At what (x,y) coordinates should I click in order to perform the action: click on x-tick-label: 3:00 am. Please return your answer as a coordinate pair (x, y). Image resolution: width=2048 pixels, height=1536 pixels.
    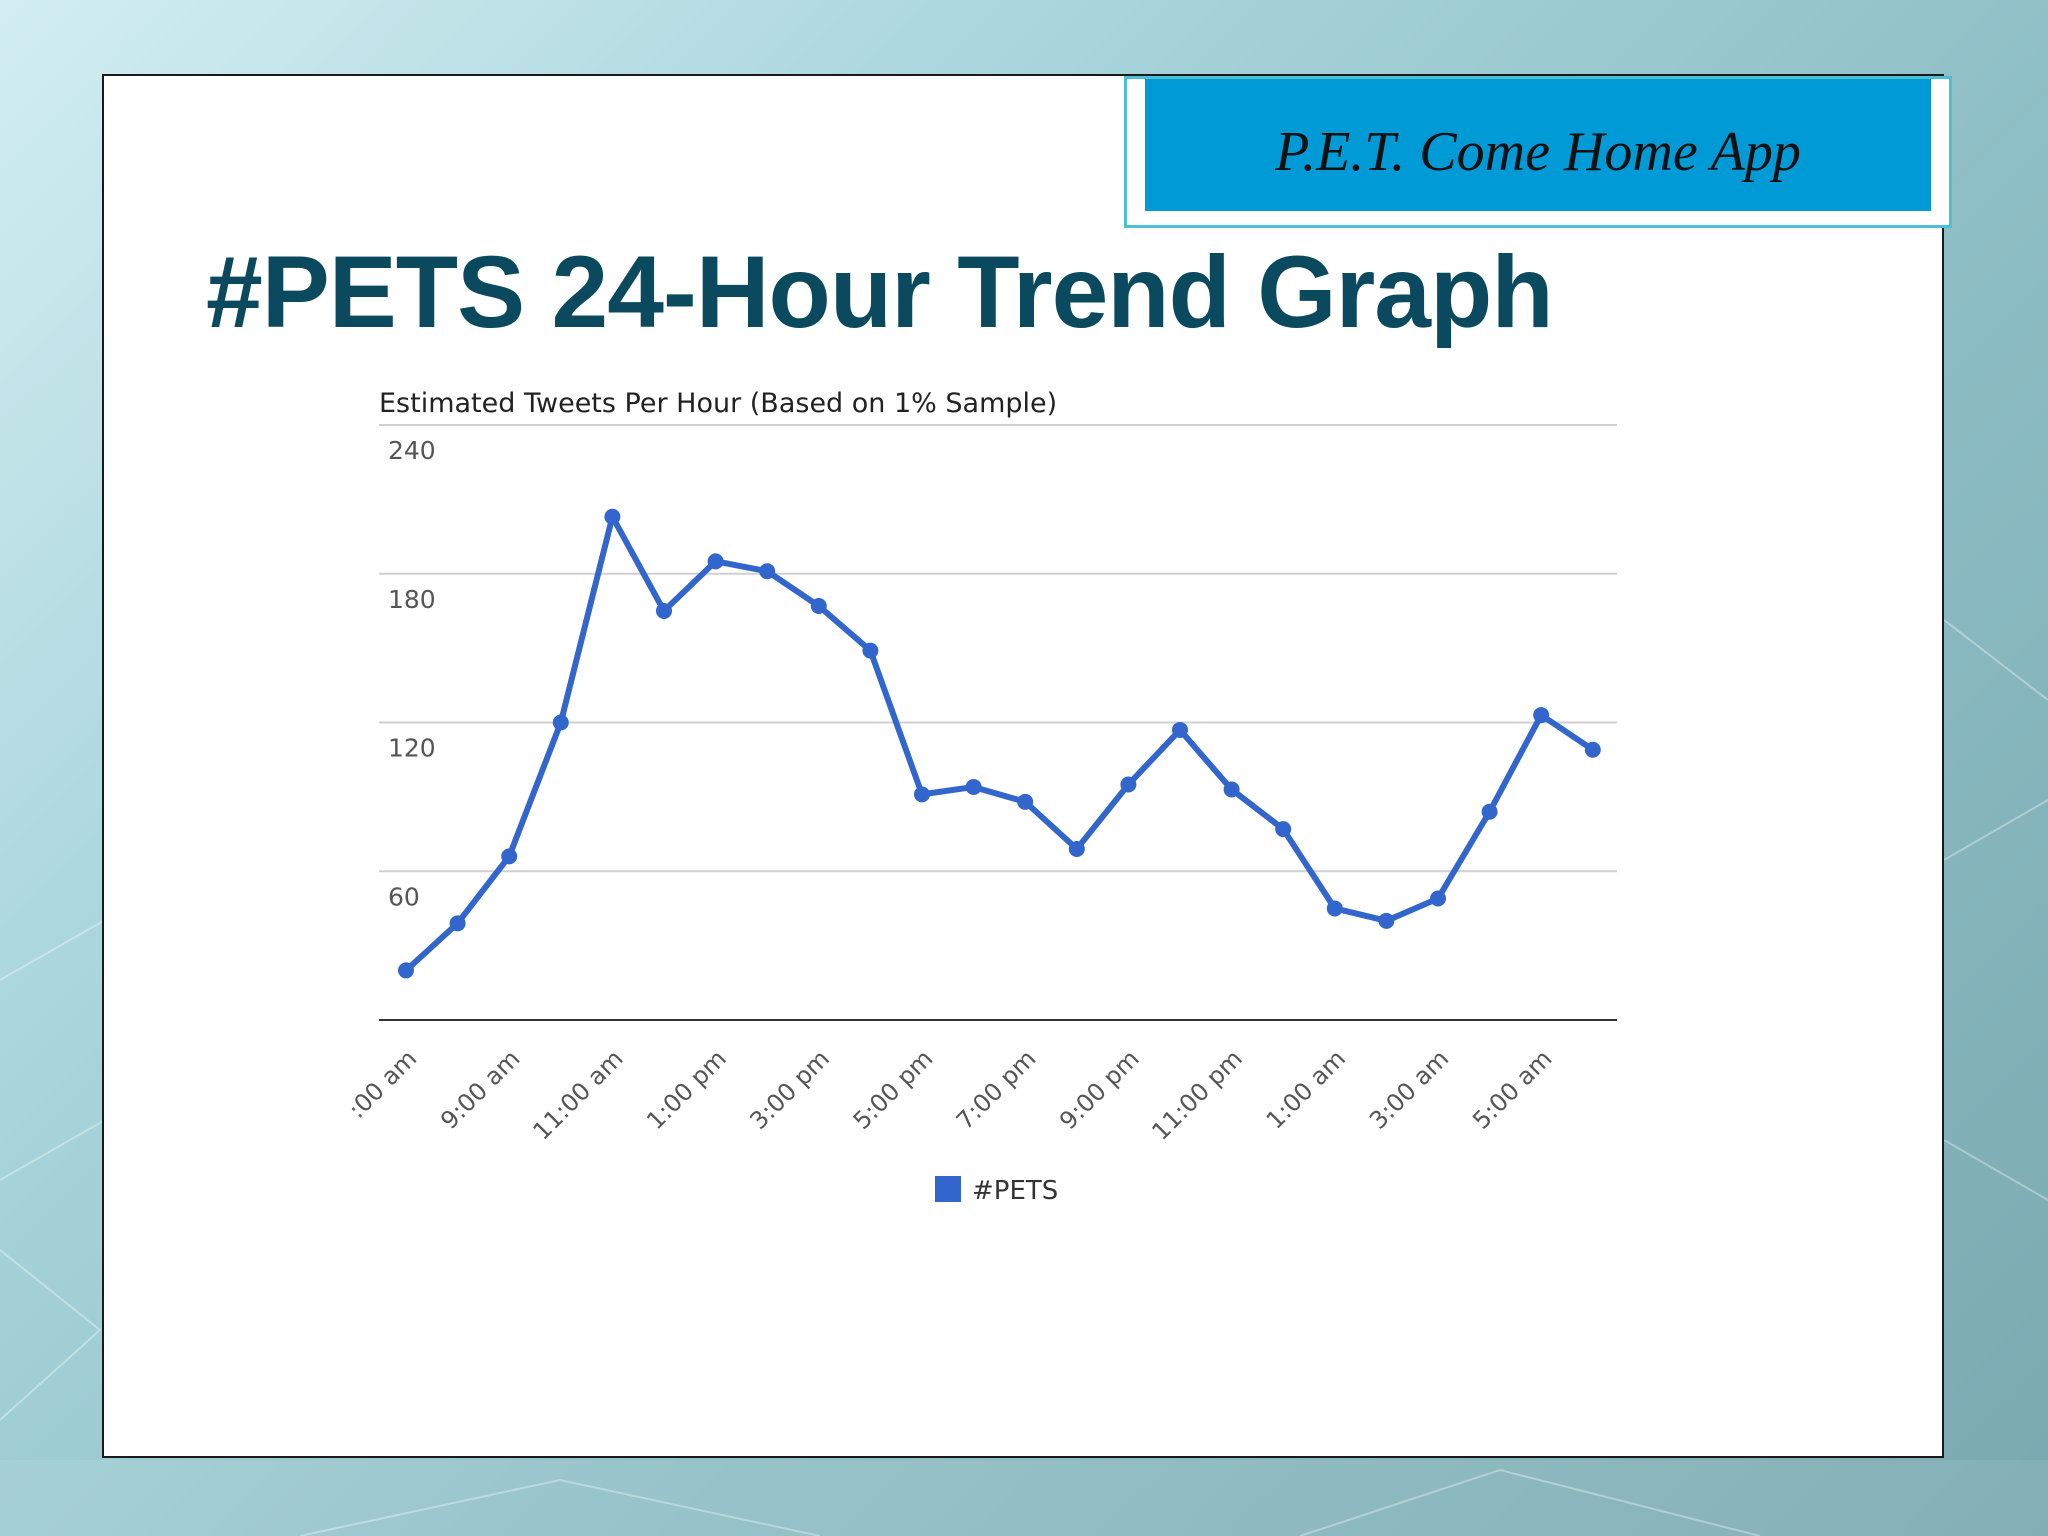
    Looking at the image, I should click on (1409, 1089).